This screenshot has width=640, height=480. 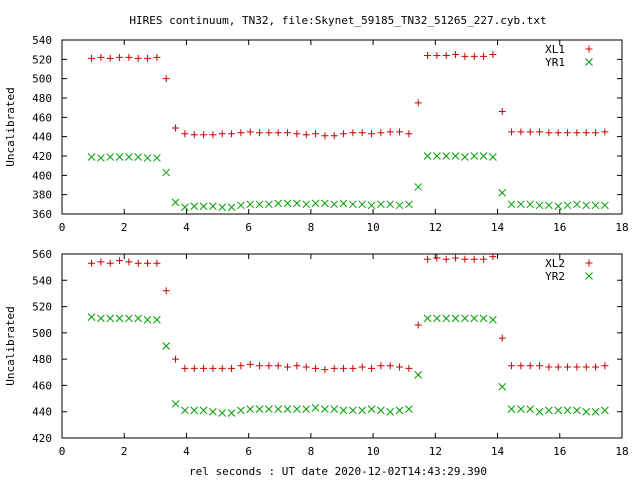 What do you see at coordinates (372, 227) in the screenshot?
I see `x-tick-label: 10` at bounding box center [372, 227].